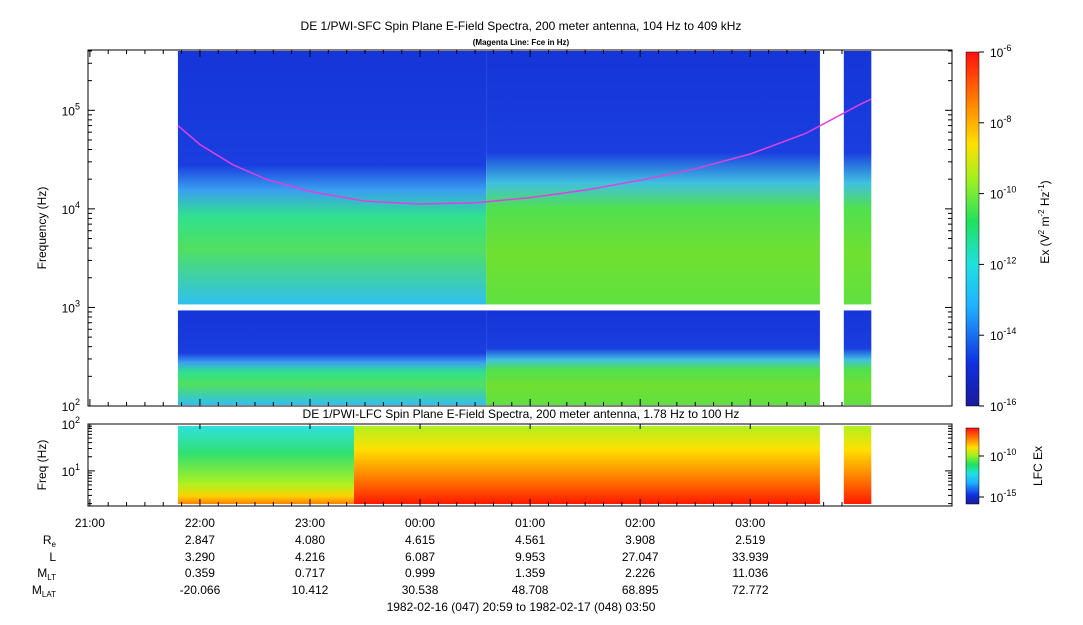 This screenshot has height=625, width=1083. I want to click on lfc-colorbar-ticks: 10-10 10-15, so click(997, 476).